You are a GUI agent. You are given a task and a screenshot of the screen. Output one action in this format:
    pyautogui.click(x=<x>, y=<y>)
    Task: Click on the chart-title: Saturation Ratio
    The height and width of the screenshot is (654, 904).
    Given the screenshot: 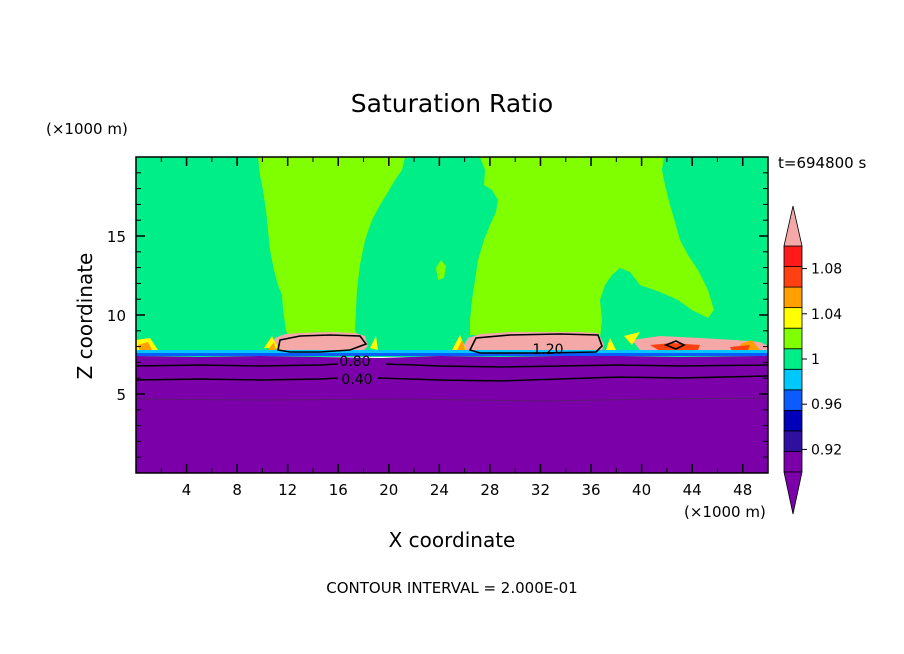 What is the action you would take?
    pyautogui.click(x=452, y=103)
    